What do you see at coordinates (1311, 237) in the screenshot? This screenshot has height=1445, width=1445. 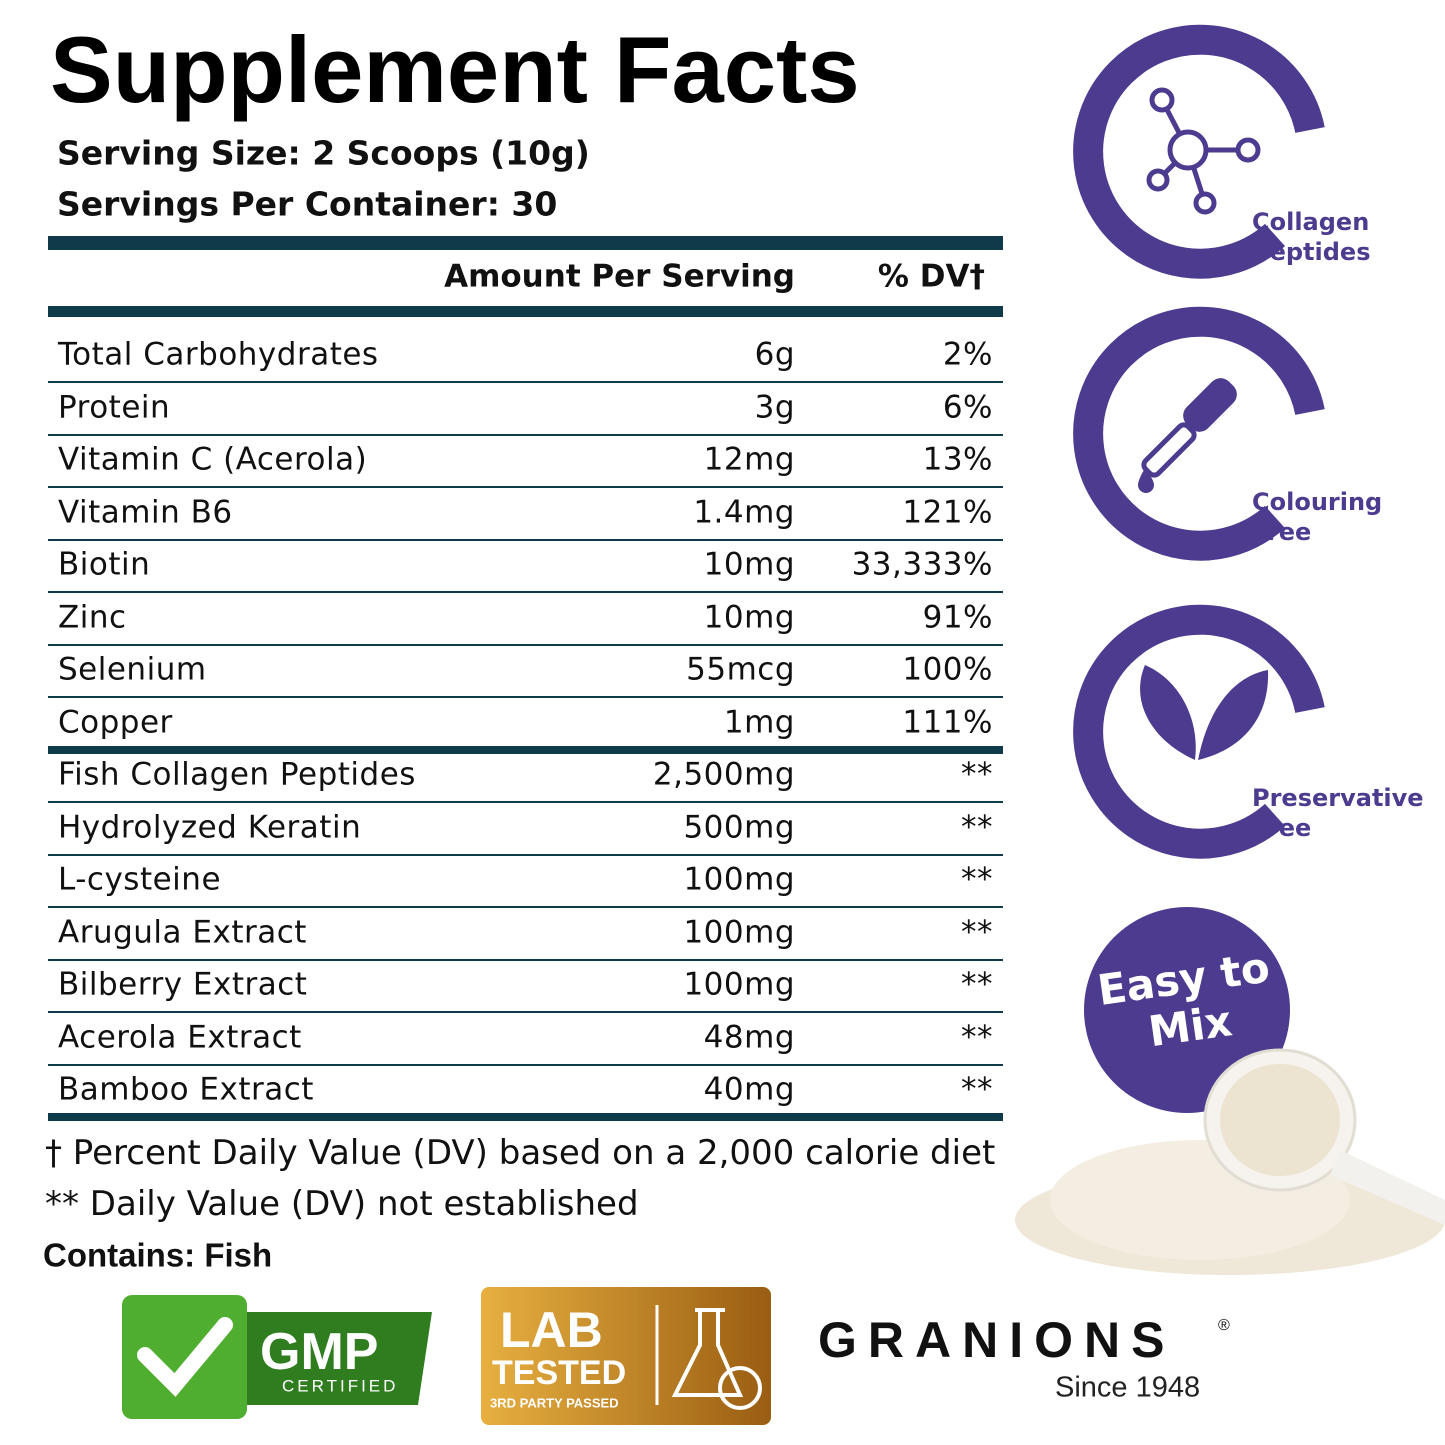 I see `feature-label: Collagen Peptides` at bounding box center [1311, 237].